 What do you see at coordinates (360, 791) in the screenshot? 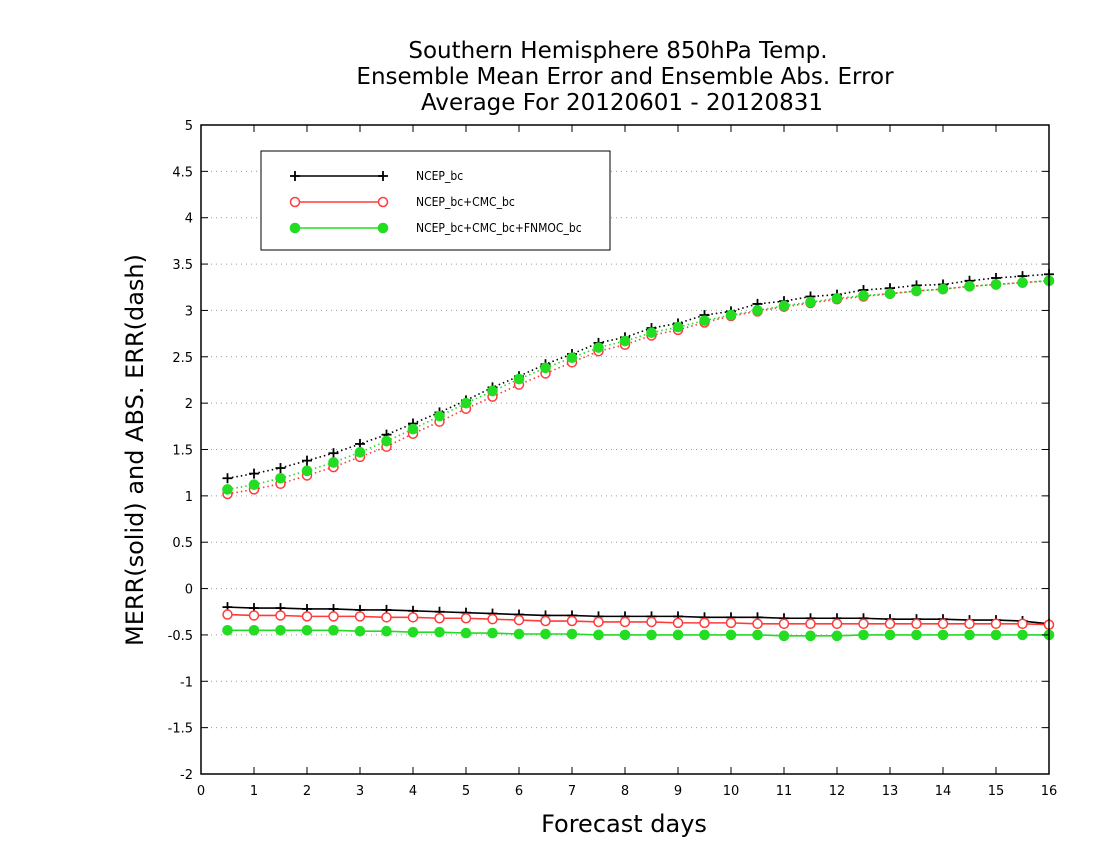
I see `x-tick-label: 3` at bounding box center [360, 791].